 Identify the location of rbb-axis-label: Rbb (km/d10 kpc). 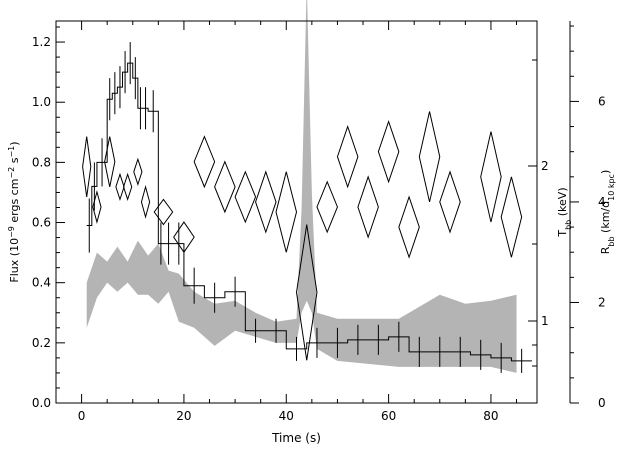
(607, 212).